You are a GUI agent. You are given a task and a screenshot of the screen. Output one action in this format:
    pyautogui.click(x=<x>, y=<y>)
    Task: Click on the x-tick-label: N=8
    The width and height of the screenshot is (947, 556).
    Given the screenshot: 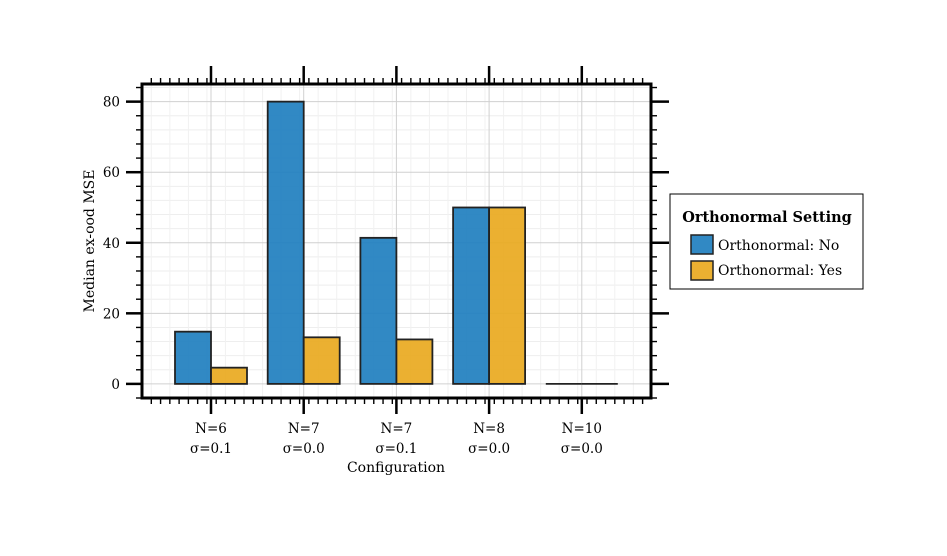 What is the action you would take?
    pyautogui.click(x=489, y=429)
    